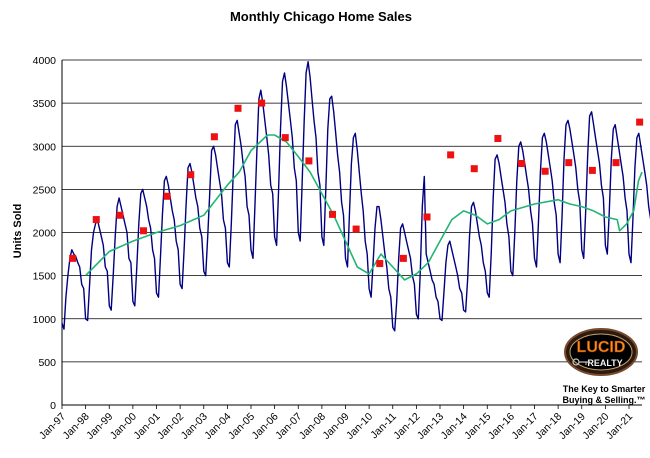 This screenshot has width=650, height=458. What do you see at coordinates (321, 16) in the screenshot?
I see `chart-title: Monthly Chicago Home Sales` at bounding box center [321, 16].